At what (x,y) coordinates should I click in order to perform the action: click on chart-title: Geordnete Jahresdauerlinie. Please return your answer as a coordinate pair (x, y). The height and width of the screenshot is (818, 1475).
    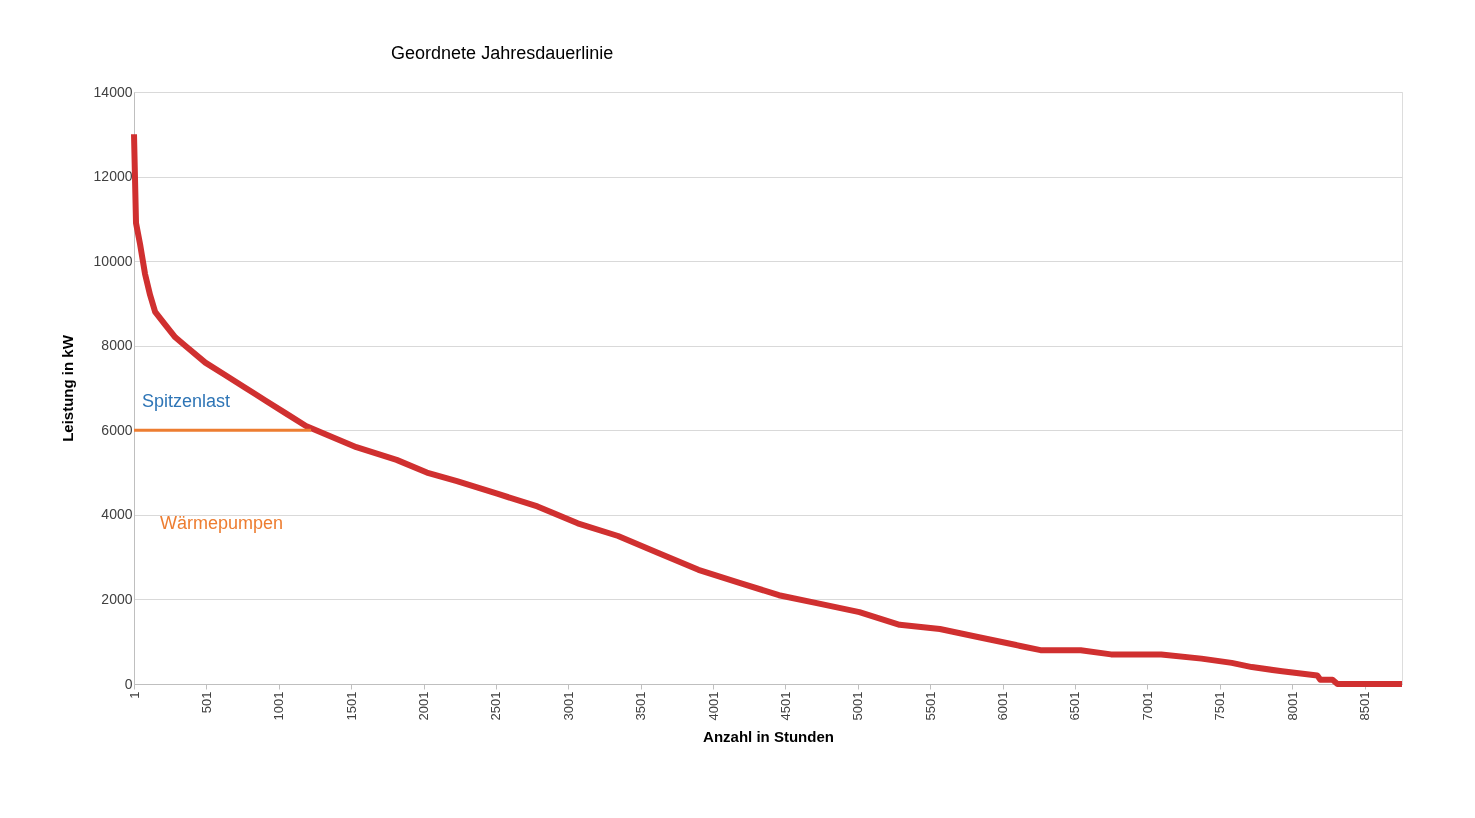
    Looking at the image, I should click on (502, 53).